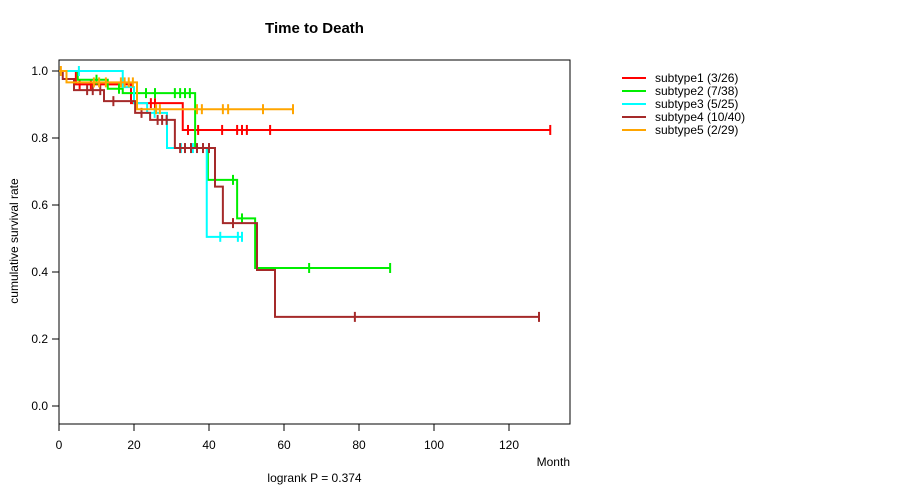 The width and height of the screenshot is (900, 500). What do you see at coordinates (315, 107) in the screenshot?
I see `censor-ticks-subtype1` at bounding box center [315, 107].